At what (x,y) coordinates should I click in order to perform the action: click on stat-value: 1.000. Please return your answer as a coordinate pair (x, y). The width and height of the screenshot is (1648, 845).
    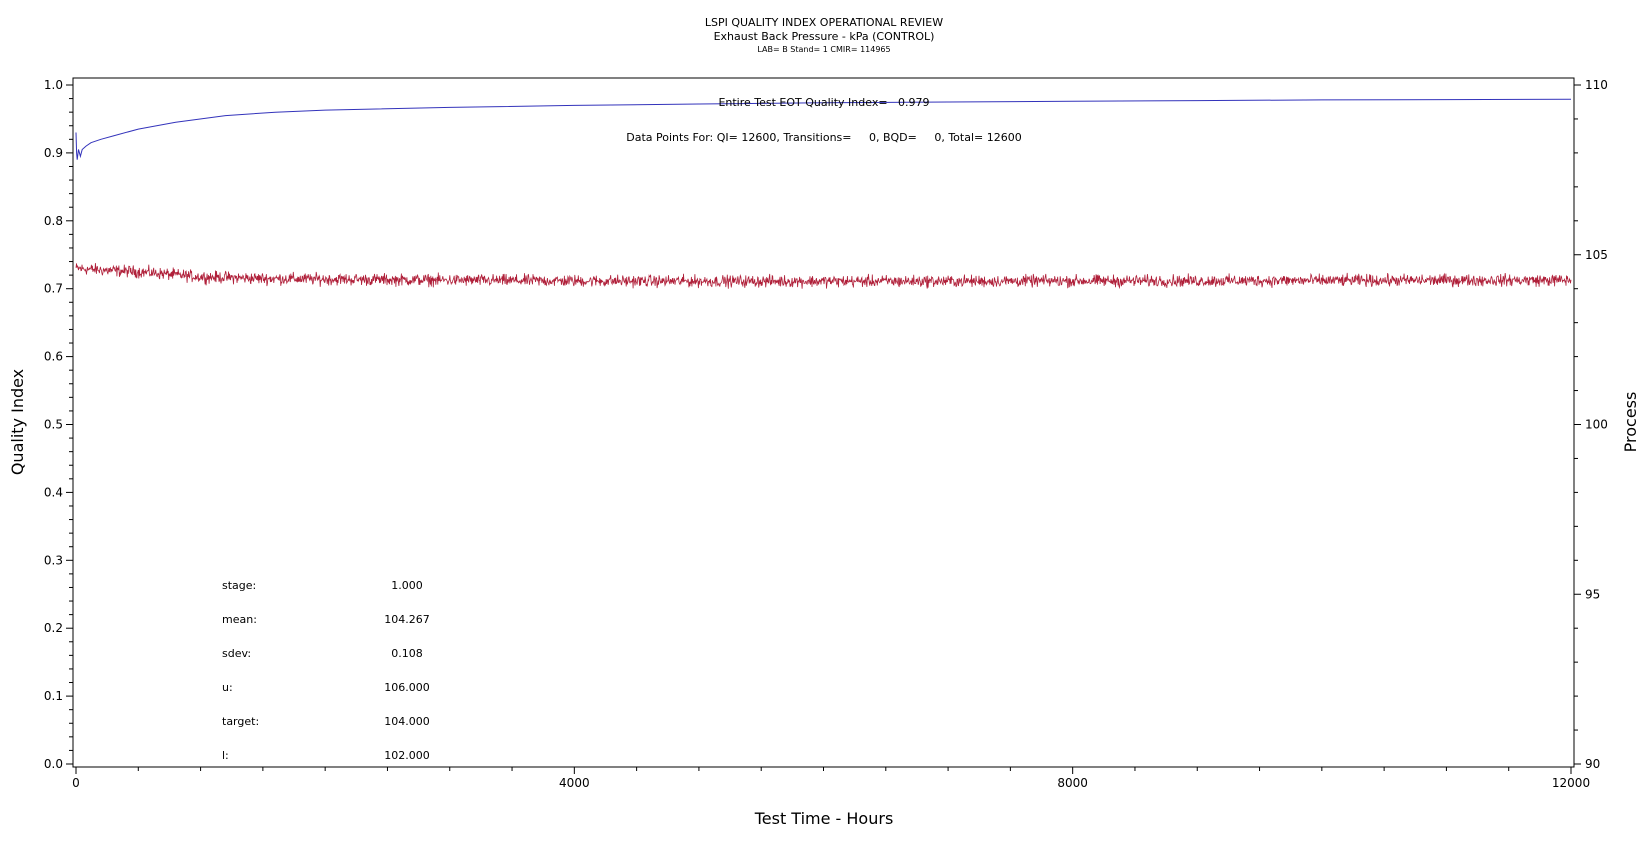
    Looking at the image, I should click on (407, 585).